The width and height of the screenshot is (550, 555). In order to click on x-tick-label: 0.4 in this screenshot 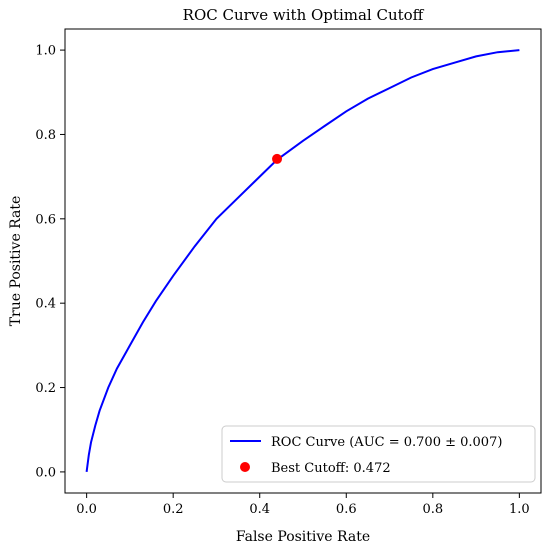, I will do `click(259, 509)`.